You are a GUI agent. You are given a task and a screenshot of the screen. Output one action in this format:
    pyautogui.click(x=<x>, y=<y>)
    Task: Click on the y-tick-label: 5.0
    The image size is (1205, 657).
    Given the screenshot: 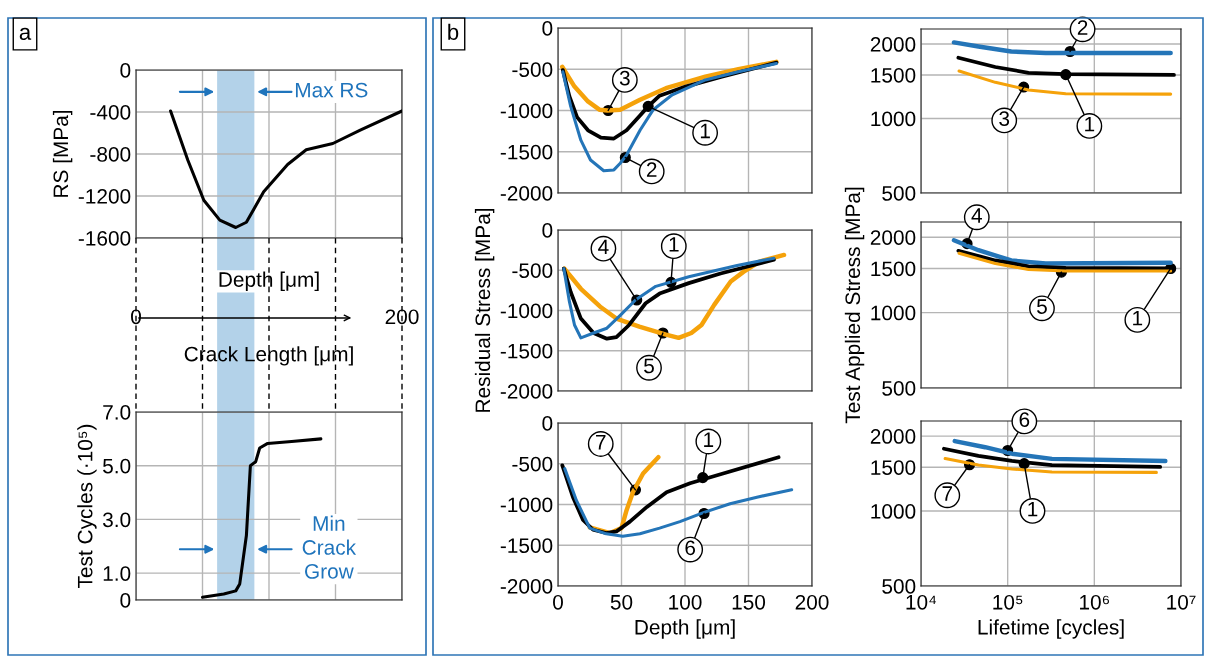 What is the action you would take?
    pyautogui.click(x=117, y=466)
    